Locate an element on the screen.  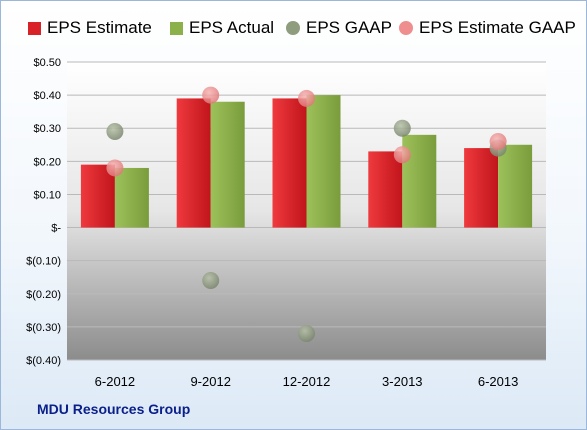
x-tick-label: 6-2012 is located at coordinates (115, 381).